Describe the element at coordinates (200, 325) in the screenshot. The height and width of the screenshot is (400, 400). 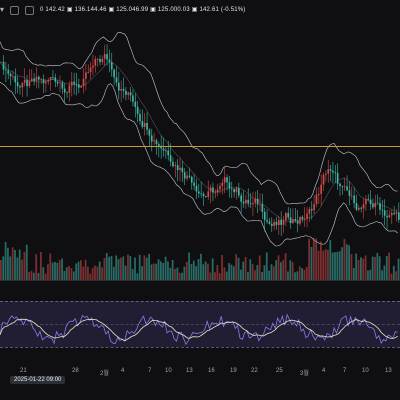
I see `rsi-mid-band` at that location.